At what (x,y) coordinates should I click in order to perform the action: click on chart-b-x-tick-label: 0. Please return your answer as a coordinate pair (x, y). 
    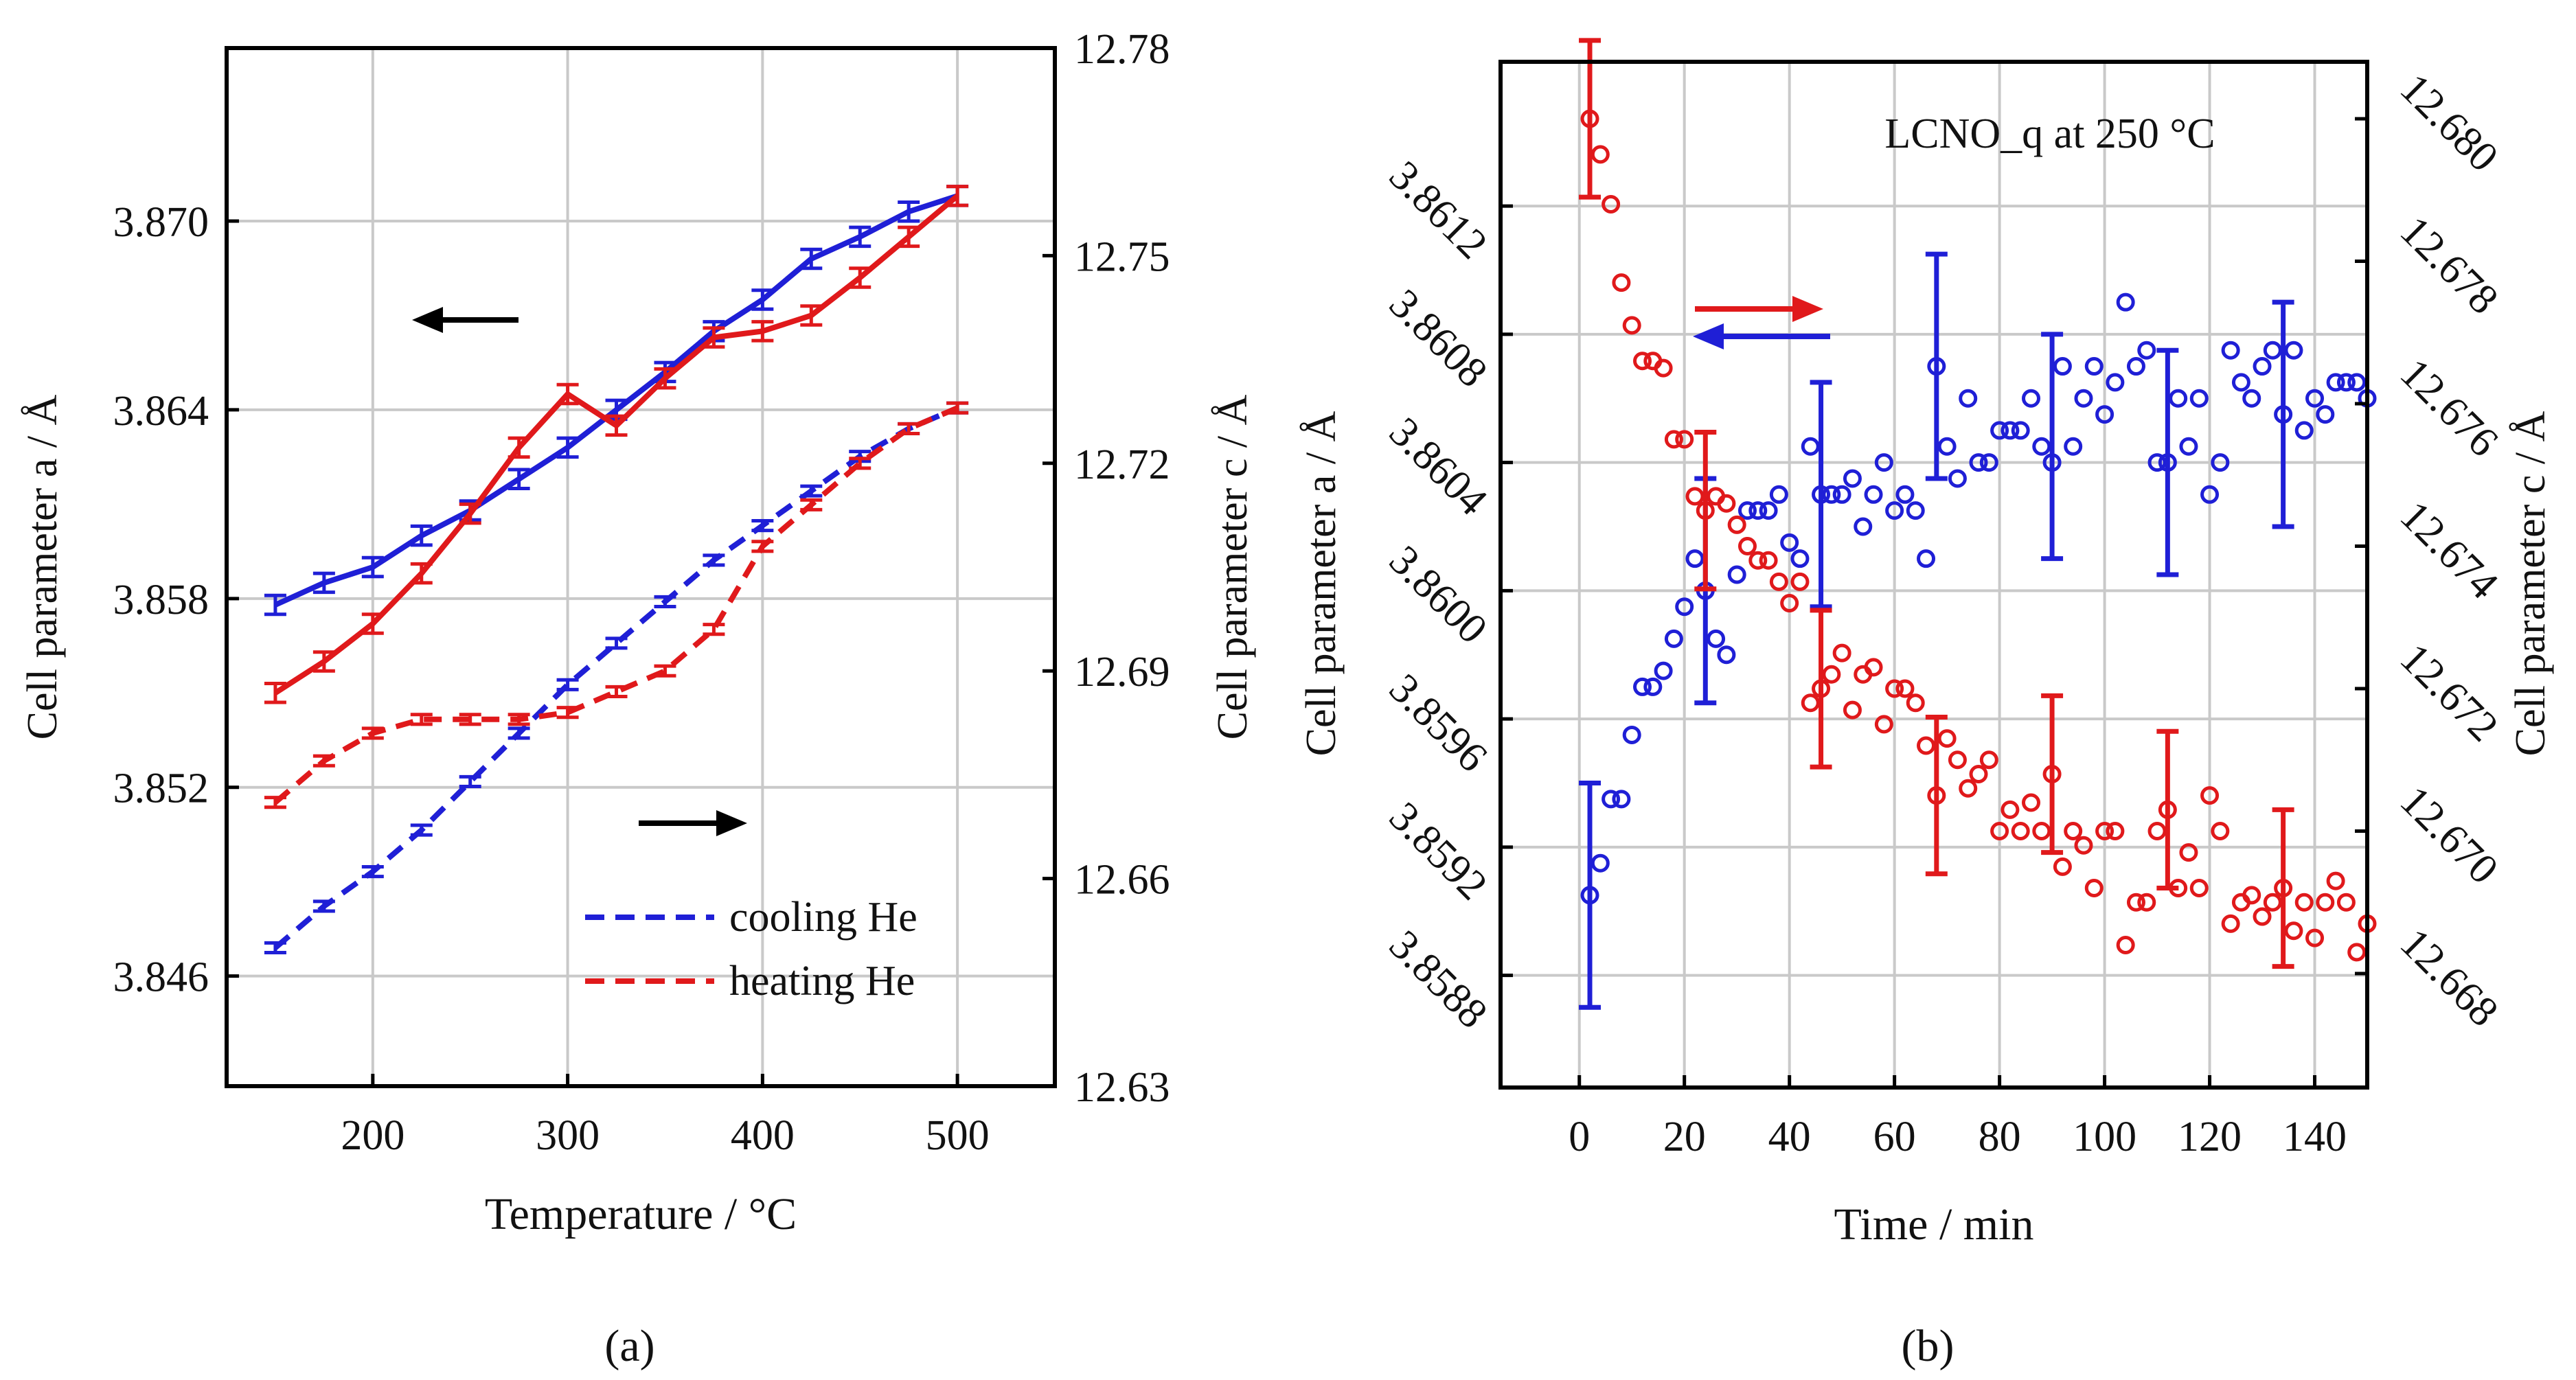
    Looking at the image, I should click on (1579, 1137).